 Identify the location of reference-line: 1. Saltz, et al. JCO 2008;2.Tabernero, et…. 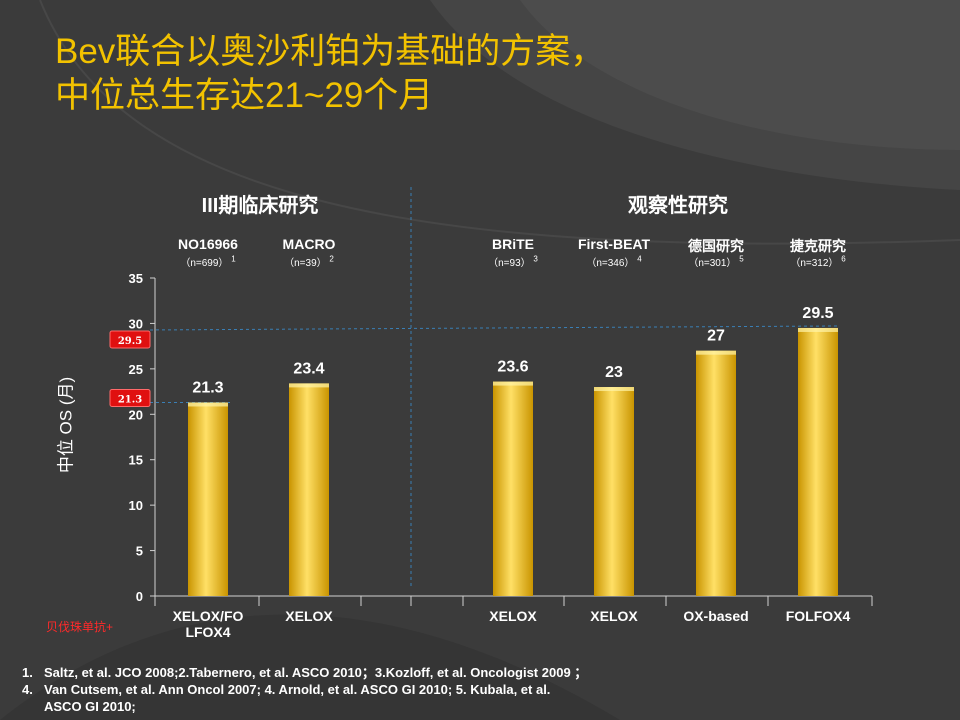
(305, 672).